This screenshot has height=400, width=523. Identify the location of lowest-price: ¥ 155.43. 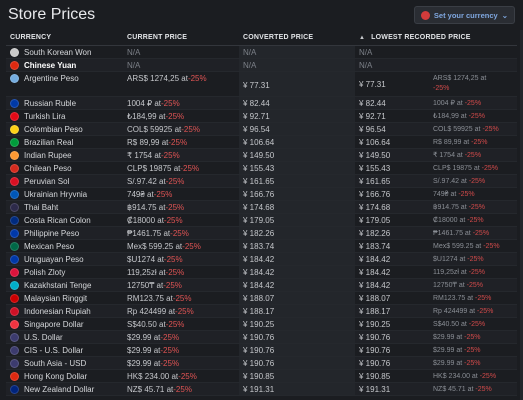
(375, 168).